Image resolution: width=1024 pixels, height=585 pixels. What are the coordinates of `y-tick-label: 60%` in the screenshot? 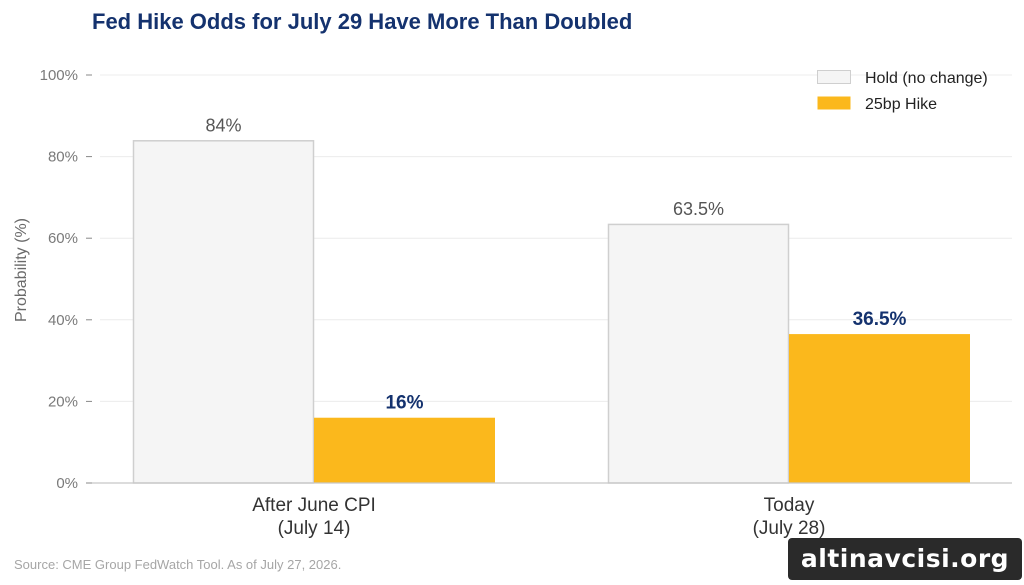 It's located at (63, 238).